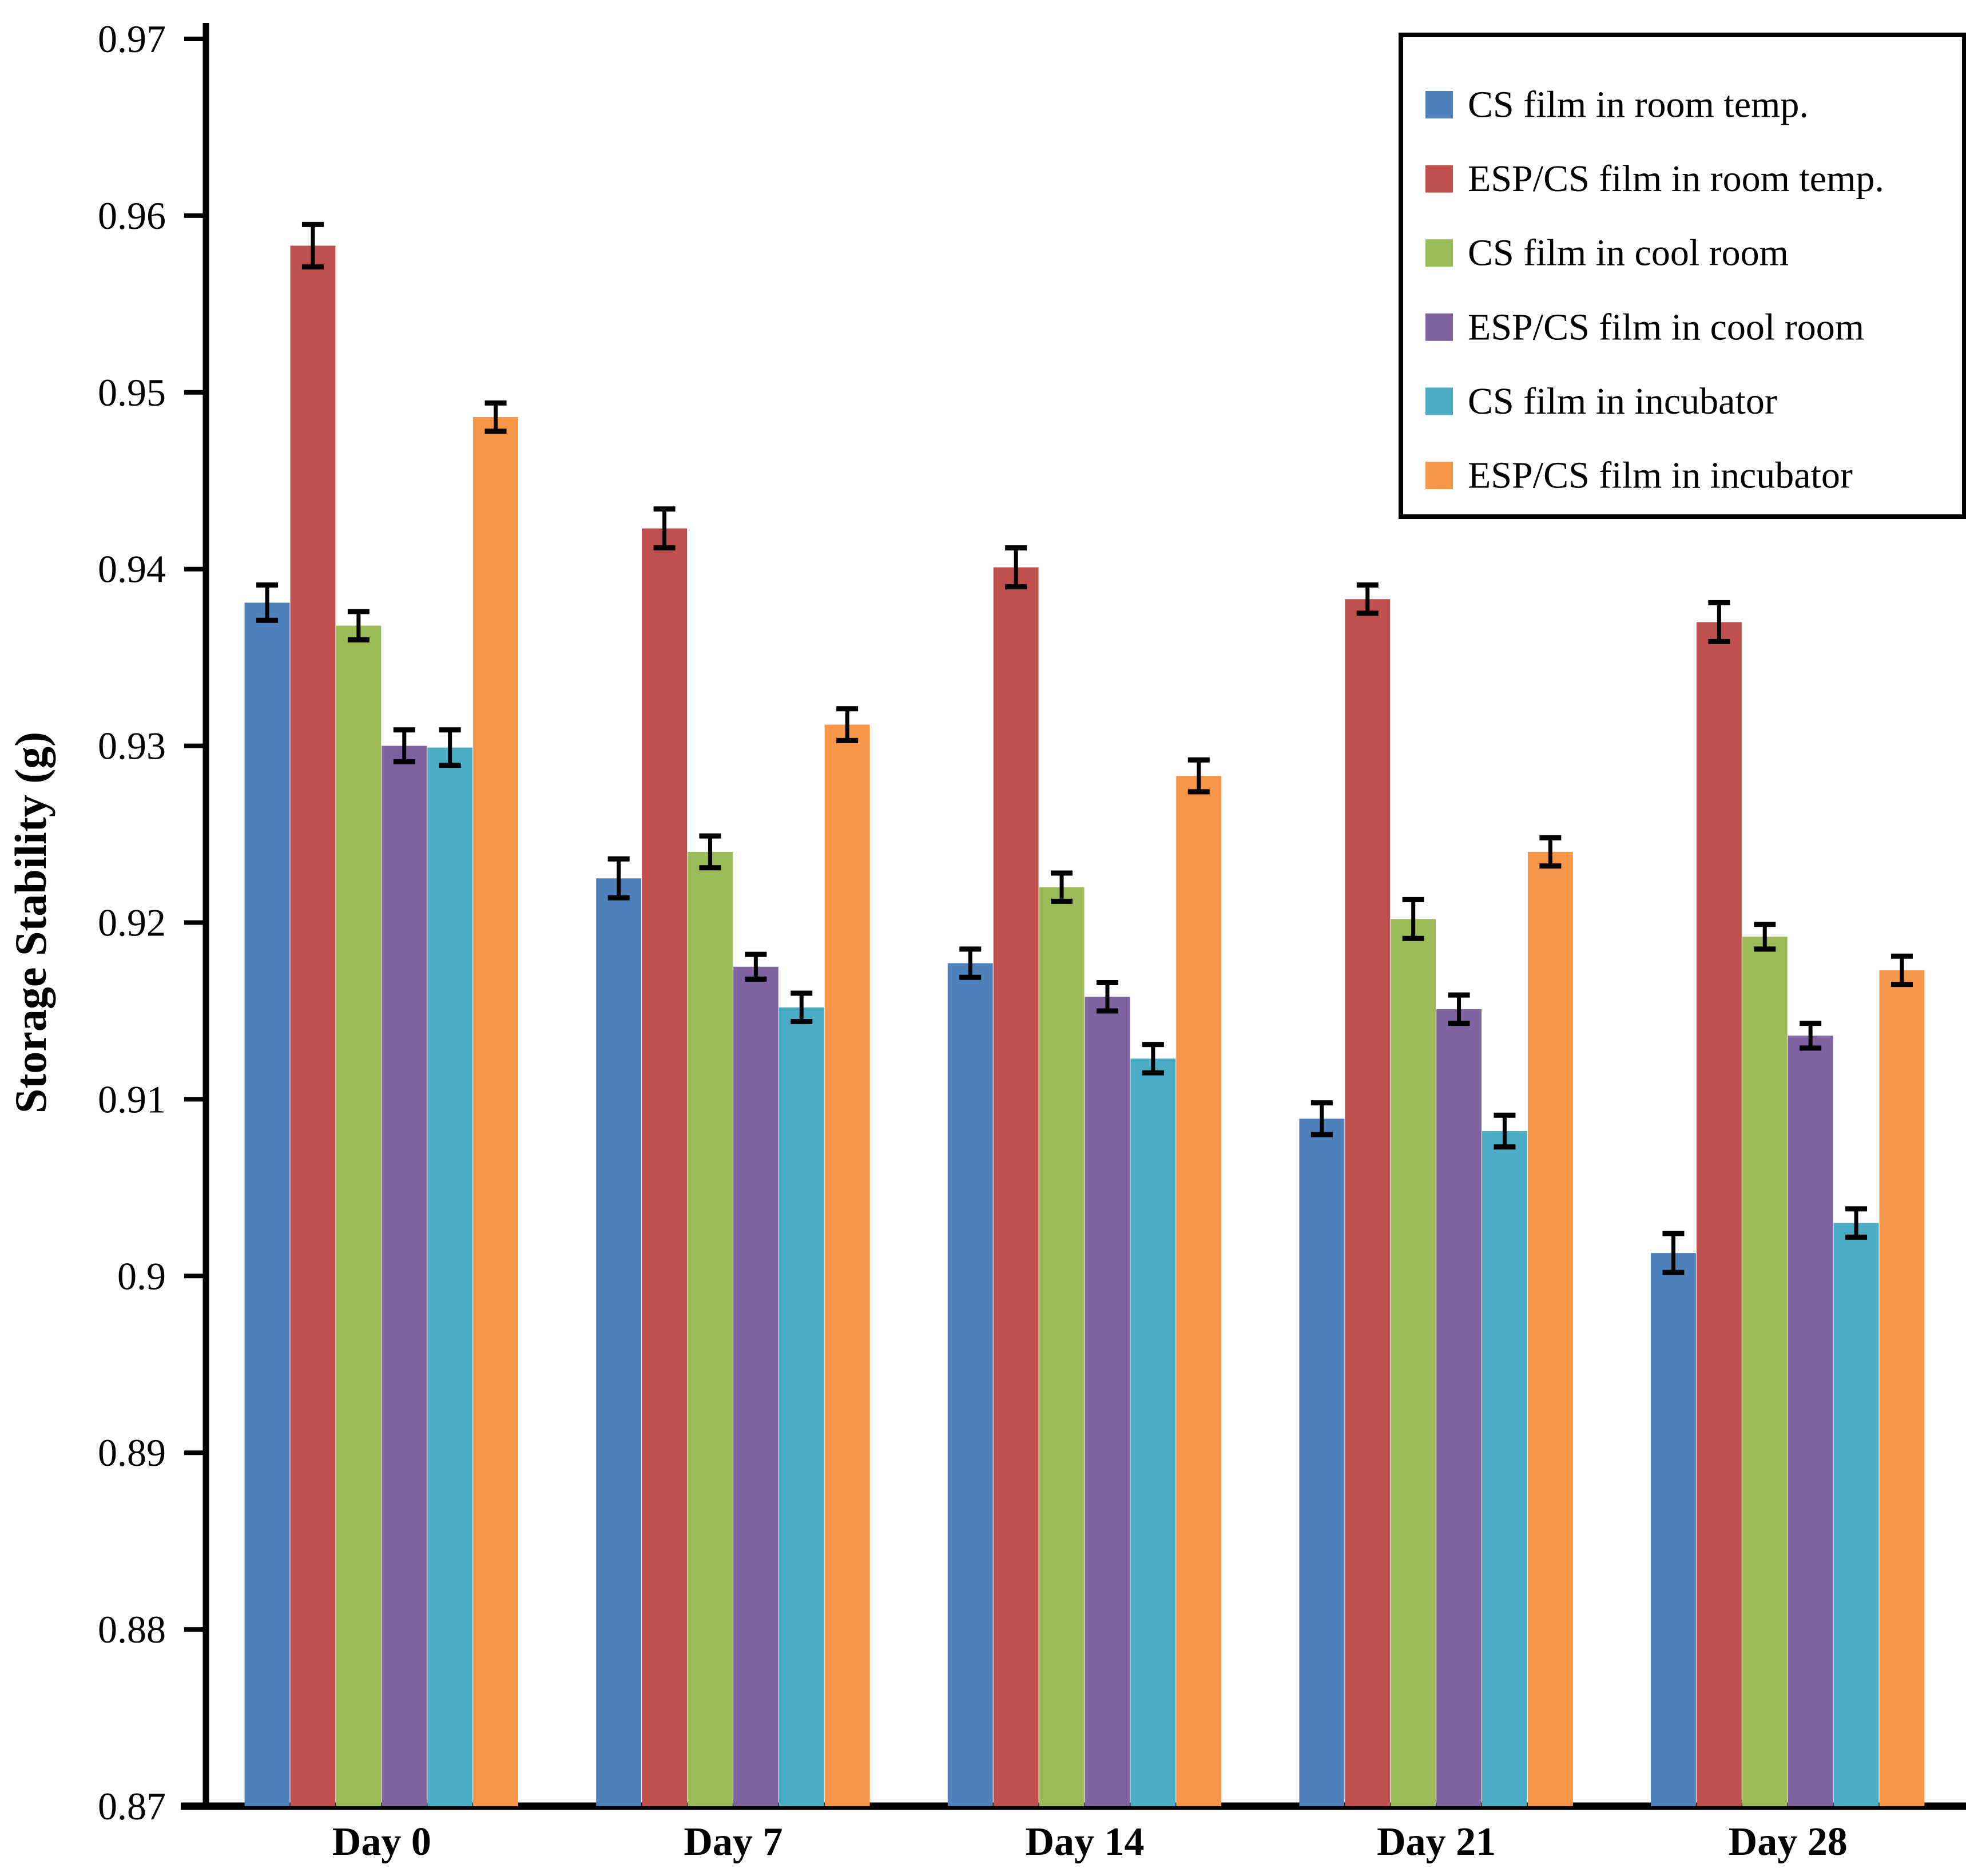 This screenshot has width=1966, height=1876. Describe the element at coordinates (1856, 1515) in the screenshot. I see `bar-Day28-s5` at that location.